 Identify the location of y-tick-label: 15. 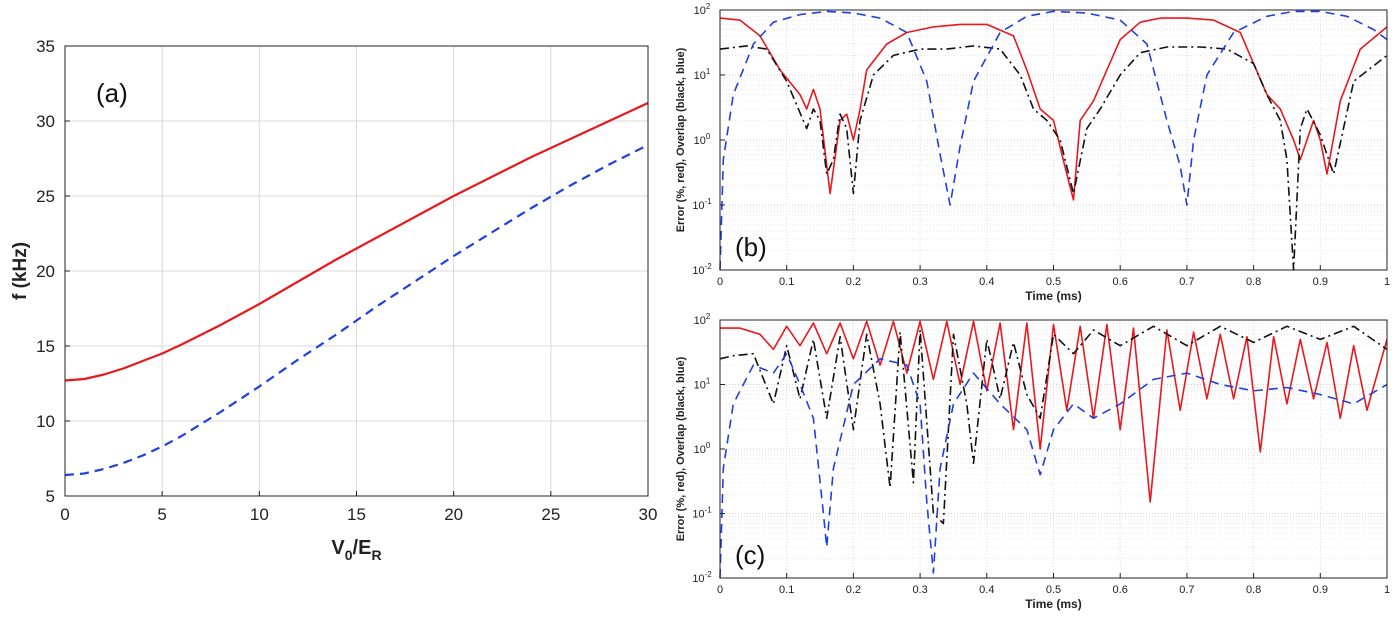
(45, 346).